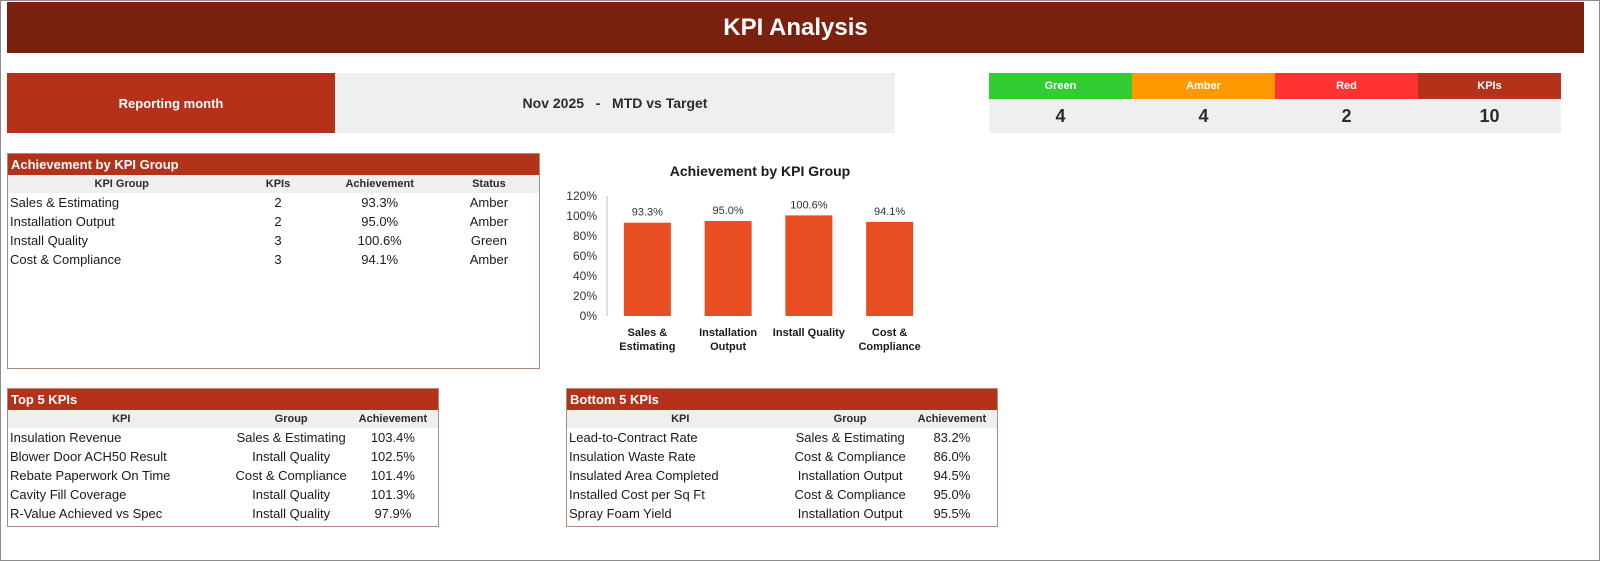 The image size is (1600, 561). I want to click on kpi-count-card: KPIs 10, so click(1489, 103).